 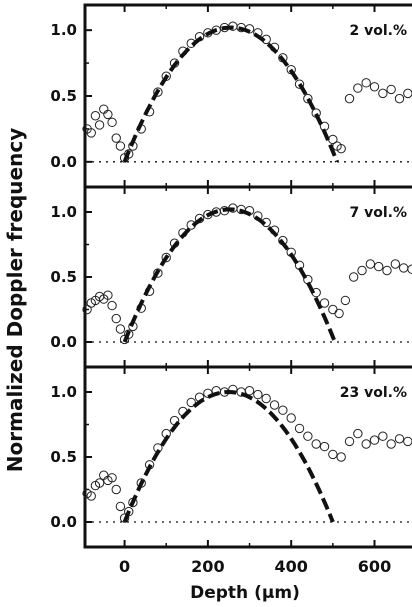 What do you see at coordinates (207, 566) in the screenshot?
I see `x-tick-label: 200` at bounding box center [207, 566].